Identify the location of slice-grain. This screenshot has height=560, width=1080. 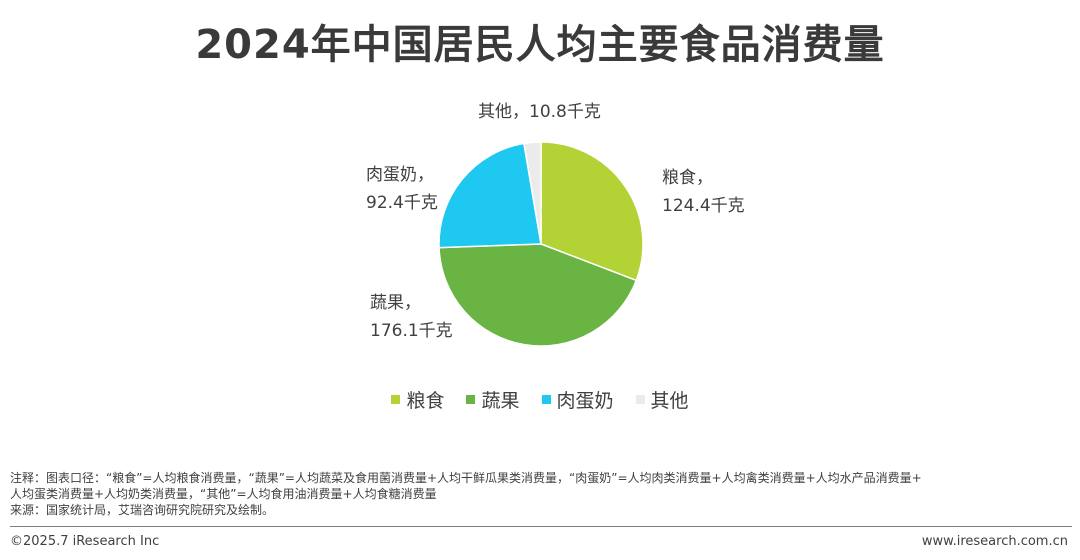
(592, 211).